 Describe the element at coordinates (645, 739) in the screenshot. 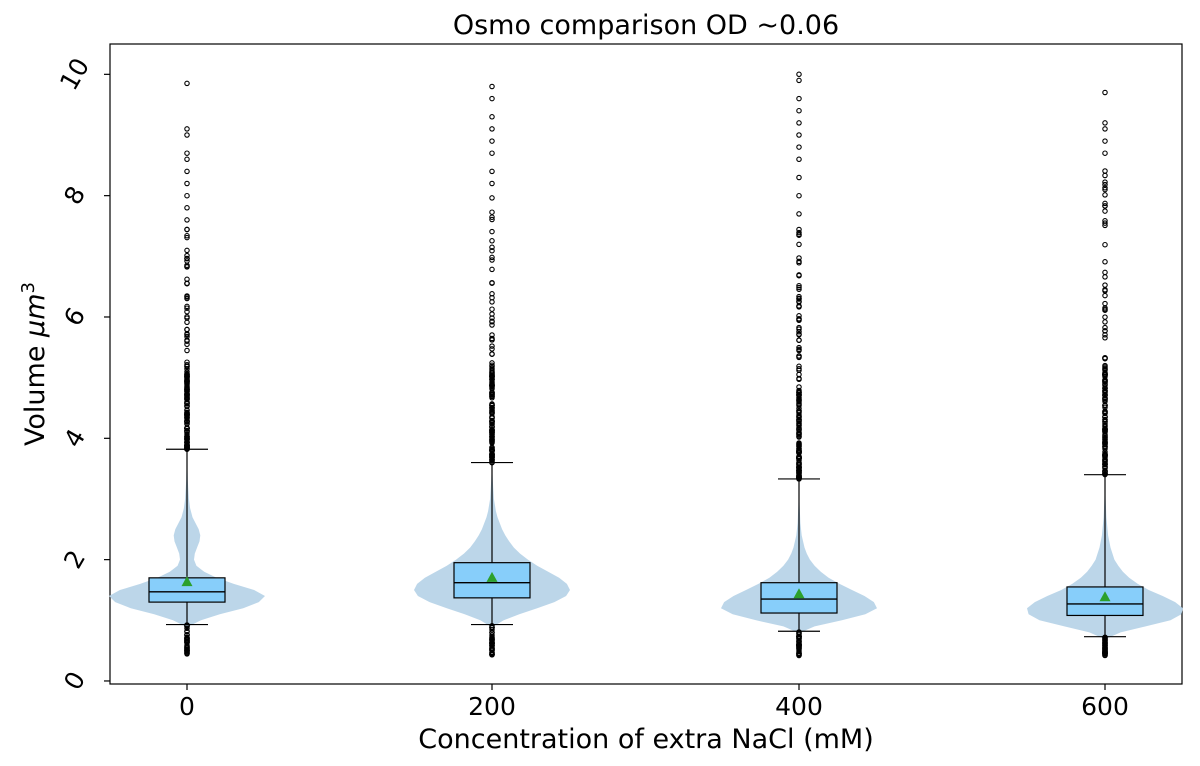

I see `x-axis-label: Concentration of extra NaCl (mM)` at that location.